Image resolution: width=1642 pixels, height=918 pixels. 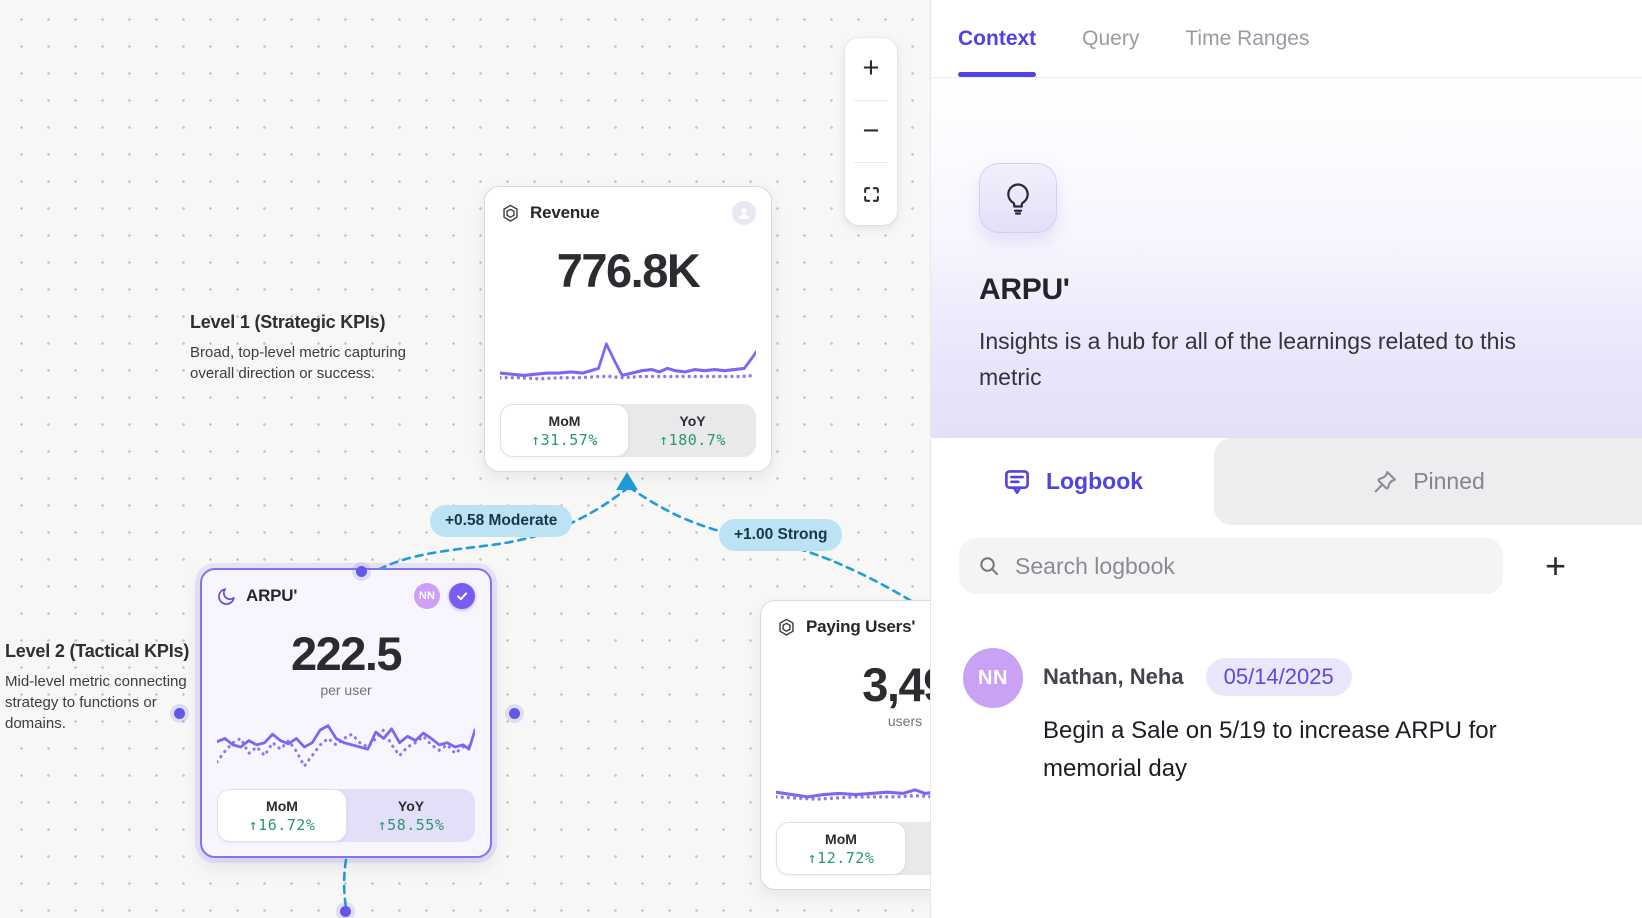 What do you see at coordinates (1250, 566) in the screenshot?
I see `search-input` at bounding box center [1250, 566].